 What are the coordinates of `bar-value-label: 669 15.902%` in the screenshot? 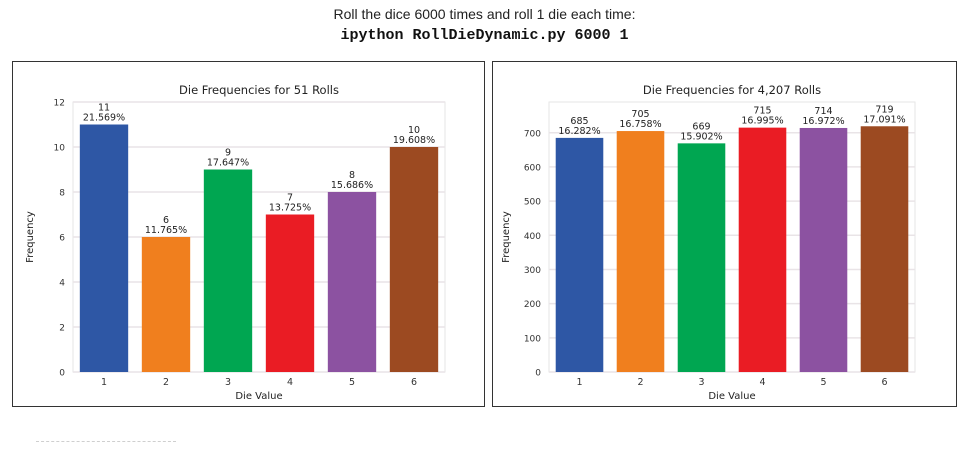 It's located at (701, 131).